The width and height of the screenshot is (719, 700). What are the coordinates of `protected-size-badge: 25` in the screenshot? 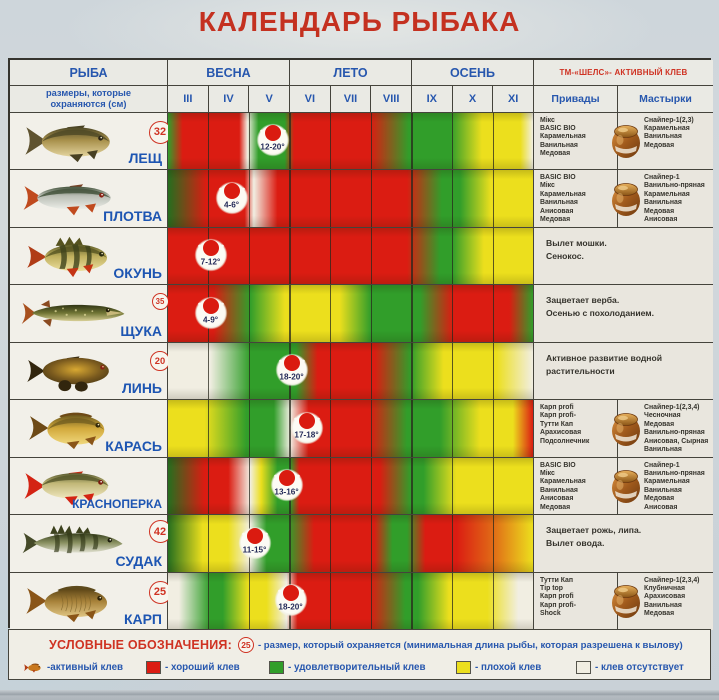 It's located at (245, 645).